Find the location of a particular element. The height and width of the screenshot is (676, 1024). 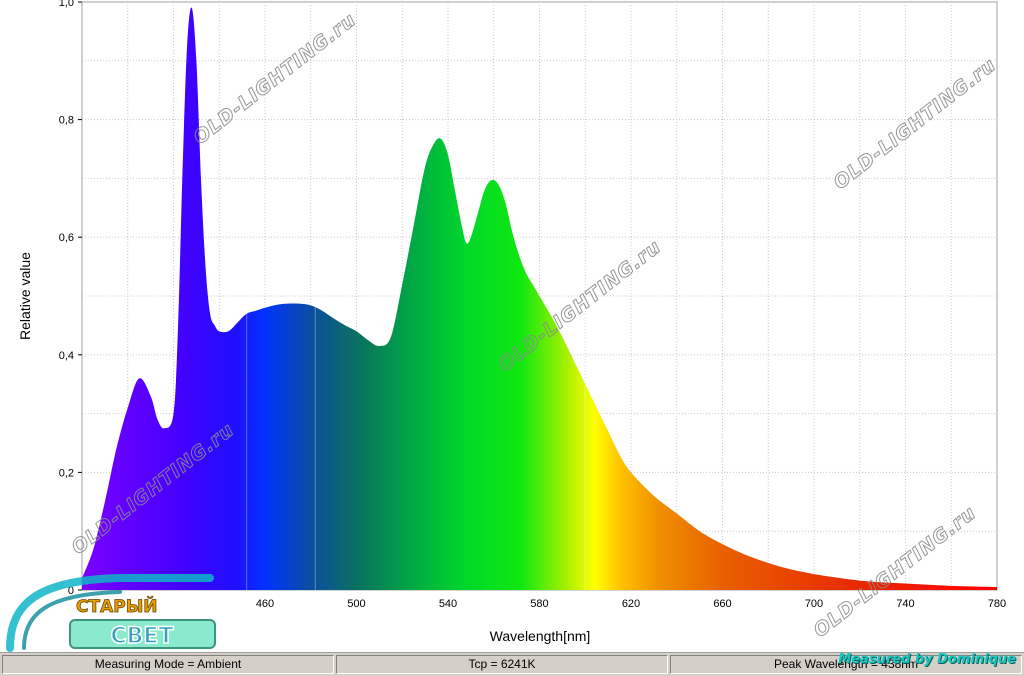

x-tick-label: 460 is located at coordinates (265, 604).